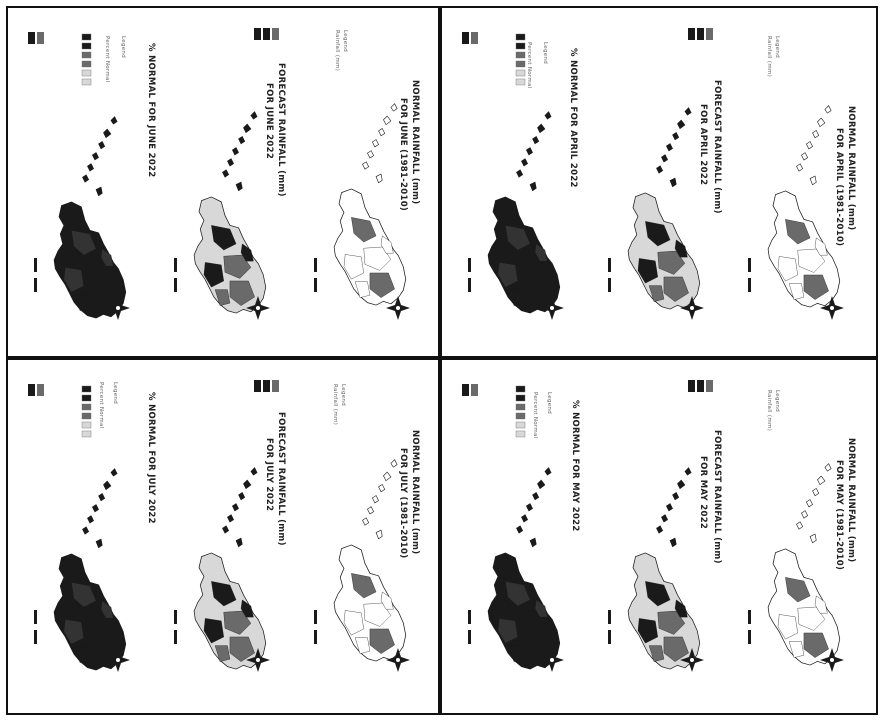  I want to click on legend-class-blocks, so click(266, 386).